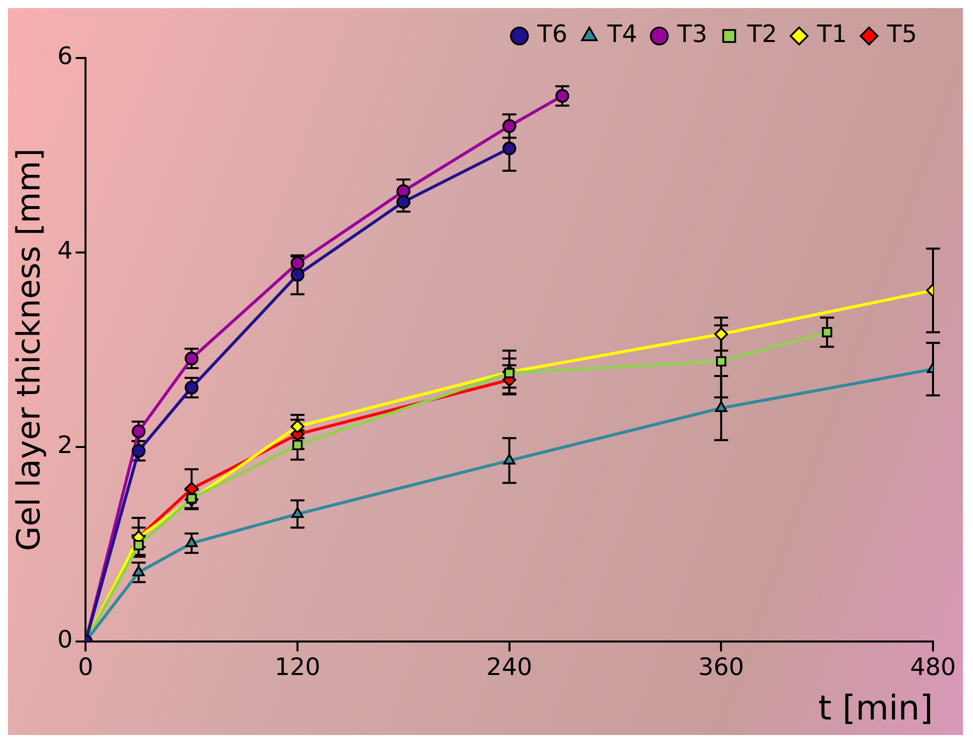 This screenshot has width=973, height=745. Describe the element at coordinates (692, 34) in the screenshot. I see `legend-label: T3` at that location.